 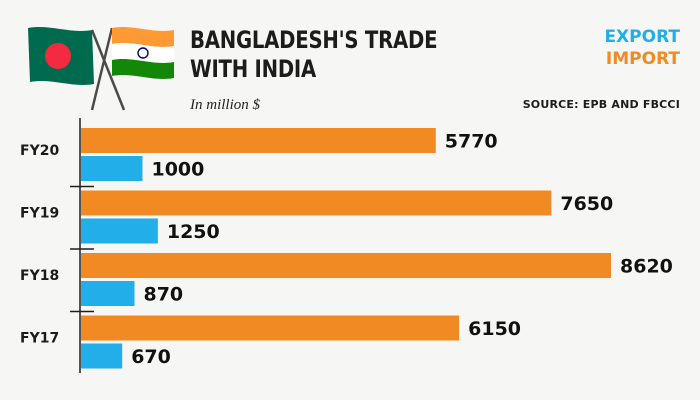 I want to click on chart-title-line-1: BANGLADESH'S TRADE, so click(x=314, y=40).